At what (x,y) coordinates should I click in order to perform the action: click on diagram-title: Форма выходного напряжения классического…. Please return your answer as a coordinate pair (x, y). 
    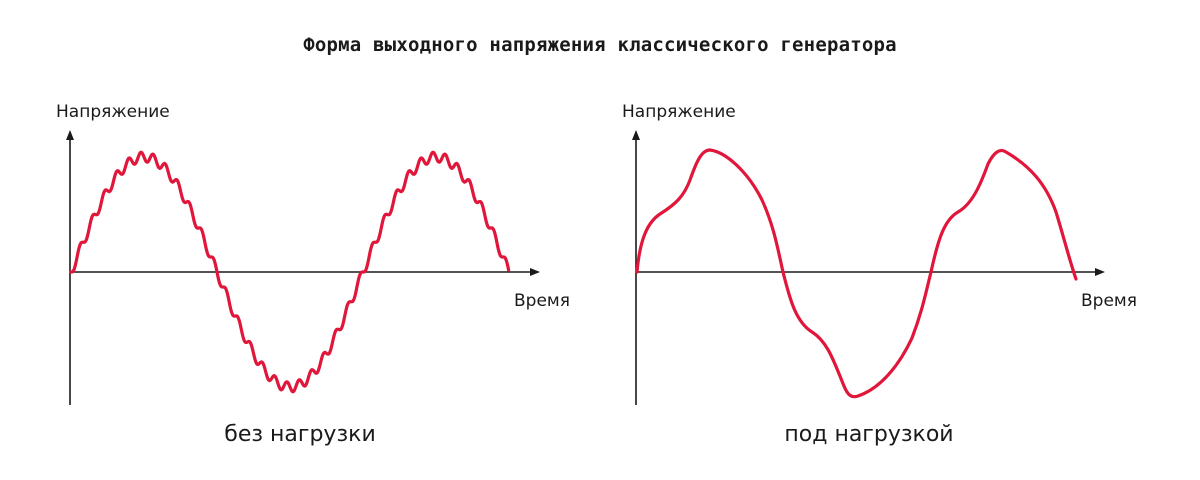
    Looking at the image, I should click on (600, 45).